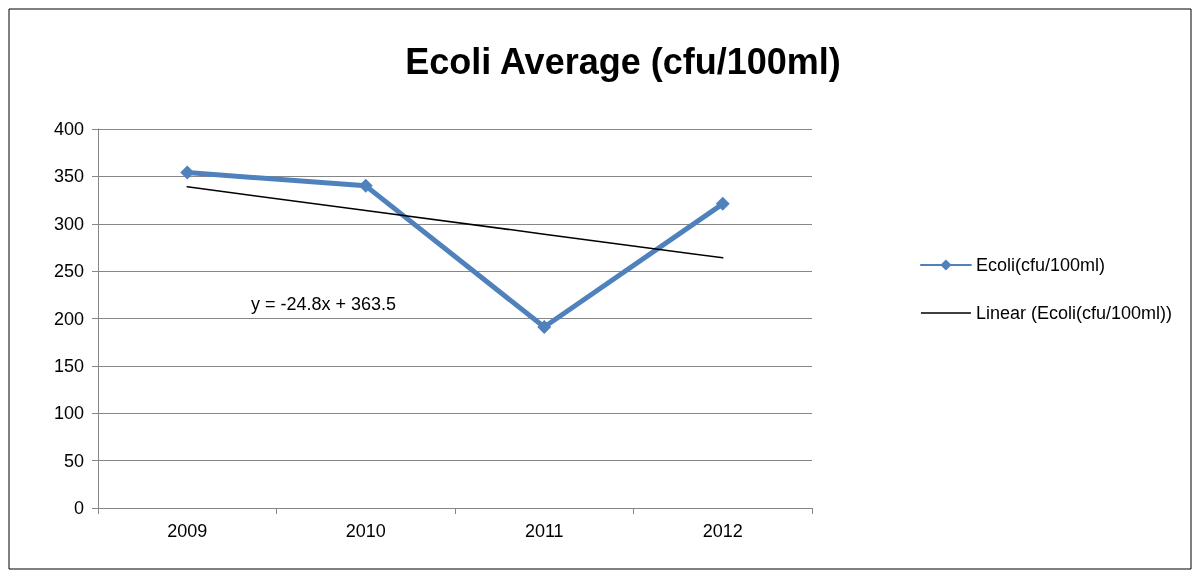  I want to click on x-tick-label: 2012, so click(722, 531).